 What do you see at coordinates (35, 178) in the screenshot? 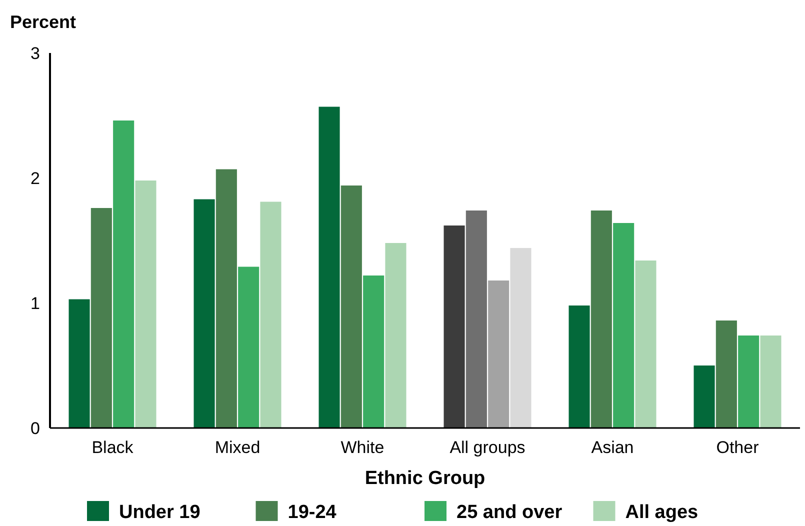
I see `y-tick-label: 2` at bounding box center [35, 178].